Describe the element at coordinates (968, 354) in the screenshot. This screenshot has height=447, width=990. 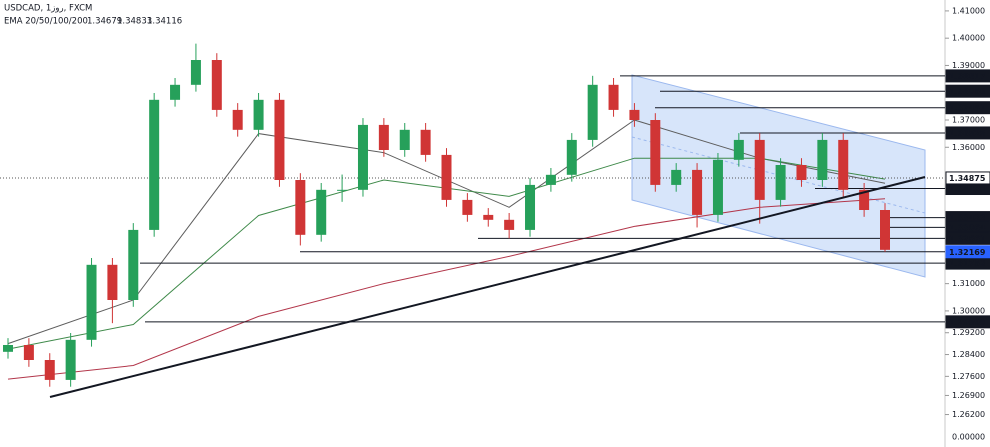
I see `y-tick-label: 1.28400` at that location.